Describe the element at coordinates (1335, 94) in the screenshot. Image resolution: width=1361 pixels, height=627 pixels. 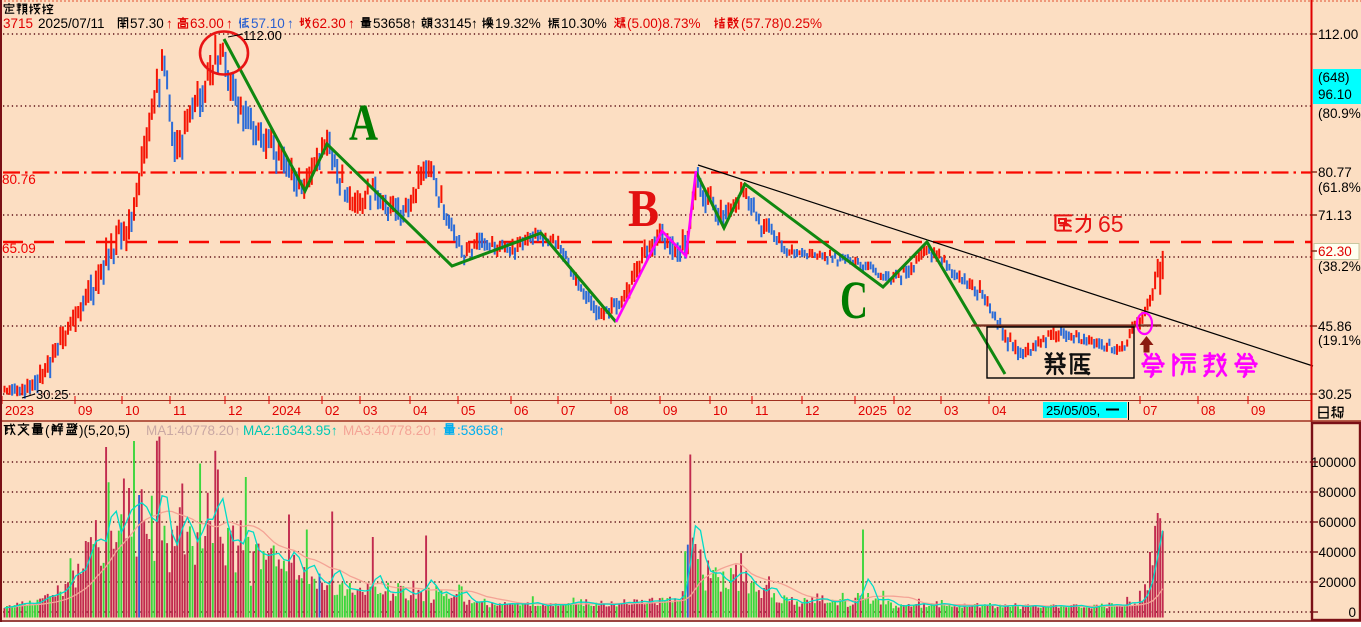
I see `svg-text: 96.10` at that location.